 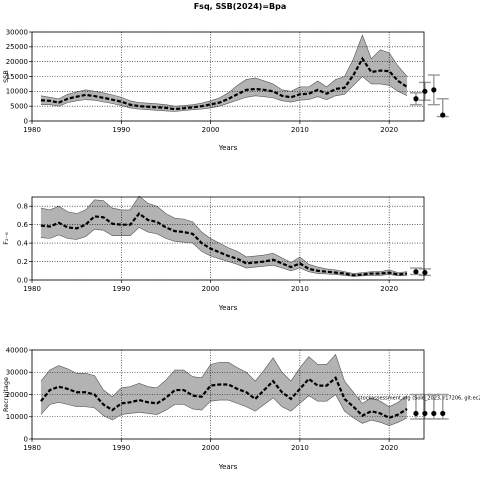 I want to click on recruitment-upper-line, so click(x=224, y=380).